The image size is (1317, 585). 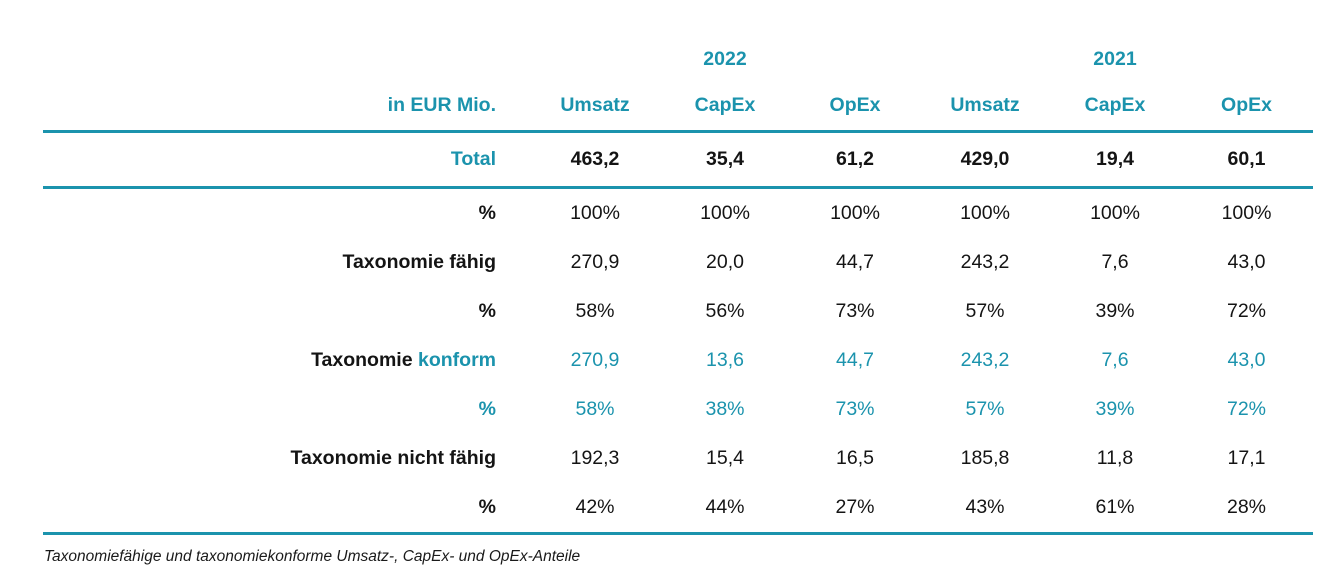 I want to click on cell: 17,1, so click(x=1246, y=458).